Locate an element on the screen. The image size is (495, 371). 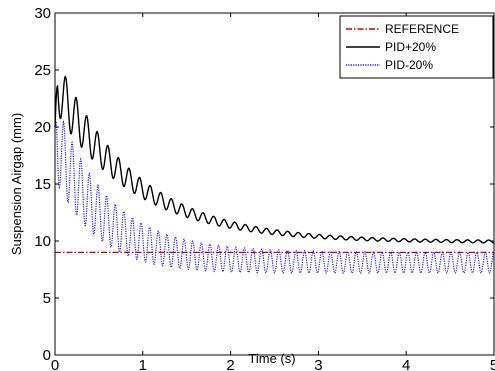
y-tick-label: 30 is located at coordinates (42, 13).